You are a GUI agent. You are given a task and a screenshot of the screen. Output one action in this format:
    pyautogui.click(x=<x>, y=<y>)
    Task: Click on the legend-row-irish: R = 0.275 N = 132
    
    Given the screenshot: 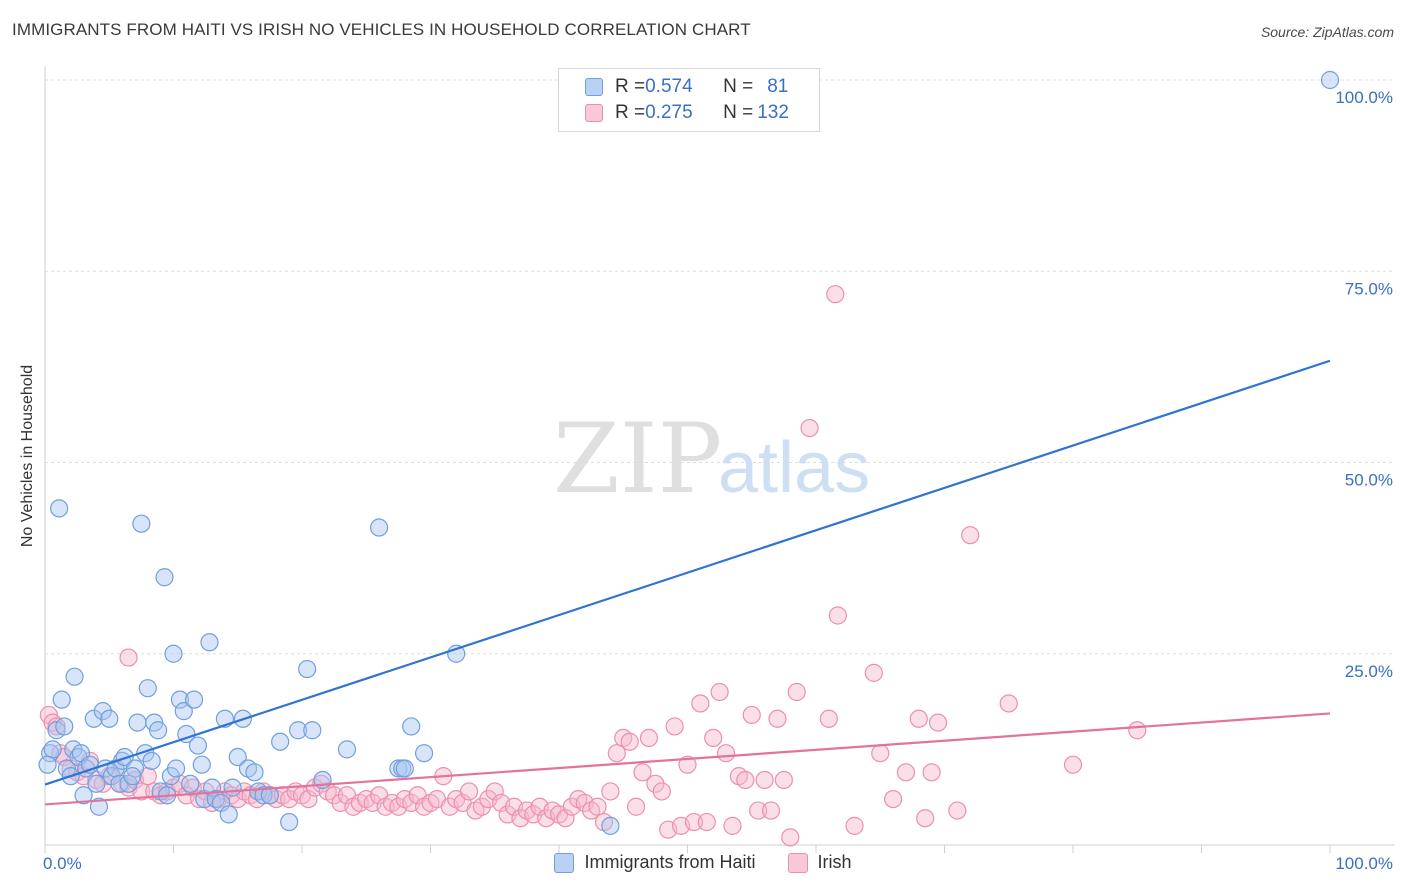 What is the action you would take?
    pyautogui.click(x=687, y=113)
    